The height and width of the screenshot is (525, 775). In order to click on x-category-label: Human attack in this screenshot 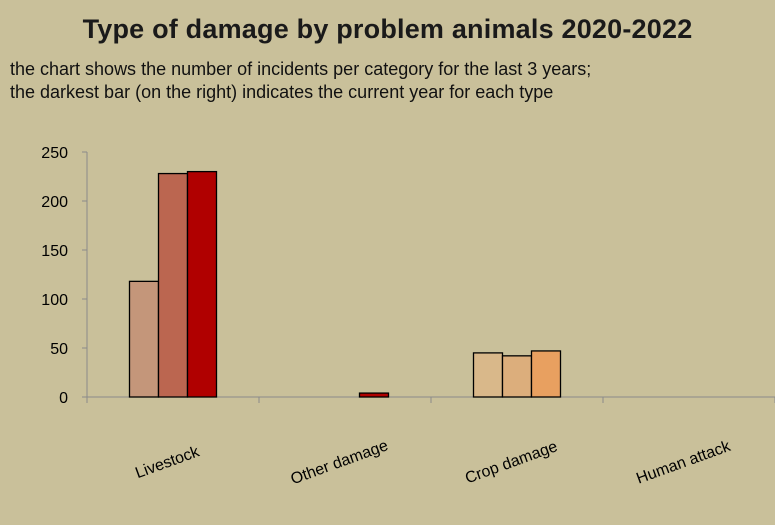, I will do `click(684, 463)`.